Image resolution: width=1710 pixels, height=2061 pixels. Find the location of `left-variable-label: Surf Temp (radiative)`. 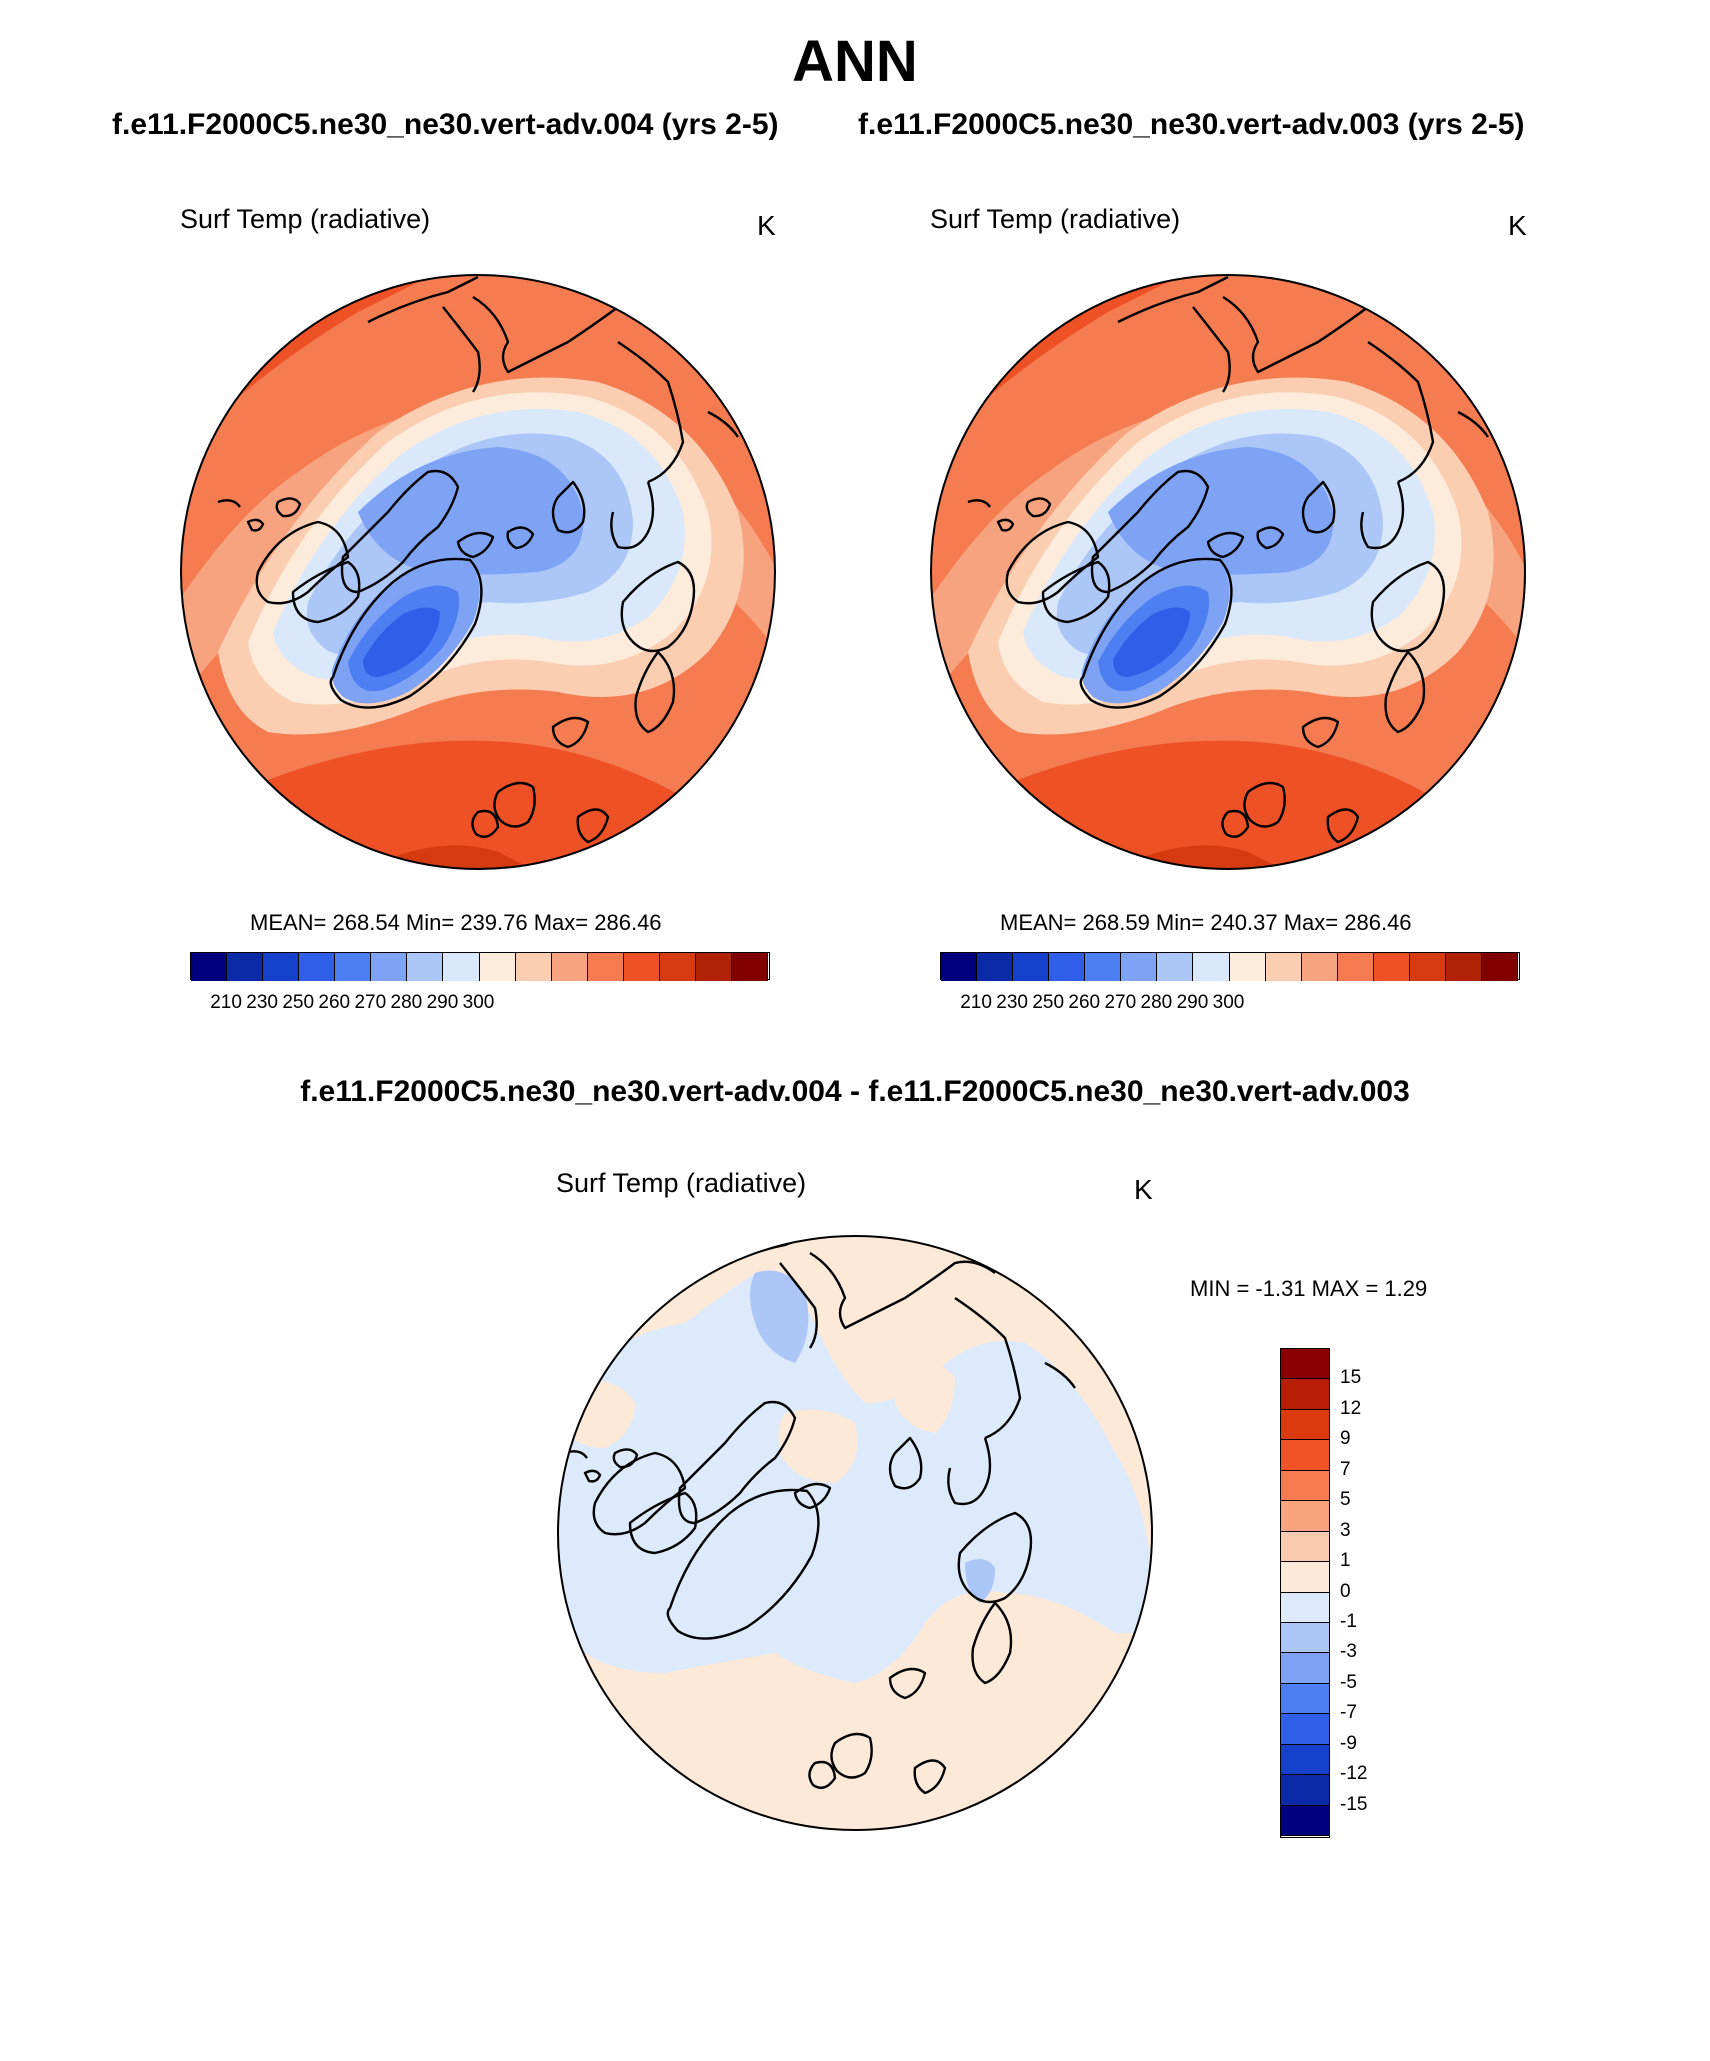

left-variable-label: Surf Temp (radiative) is located at coordinates (305, 219).